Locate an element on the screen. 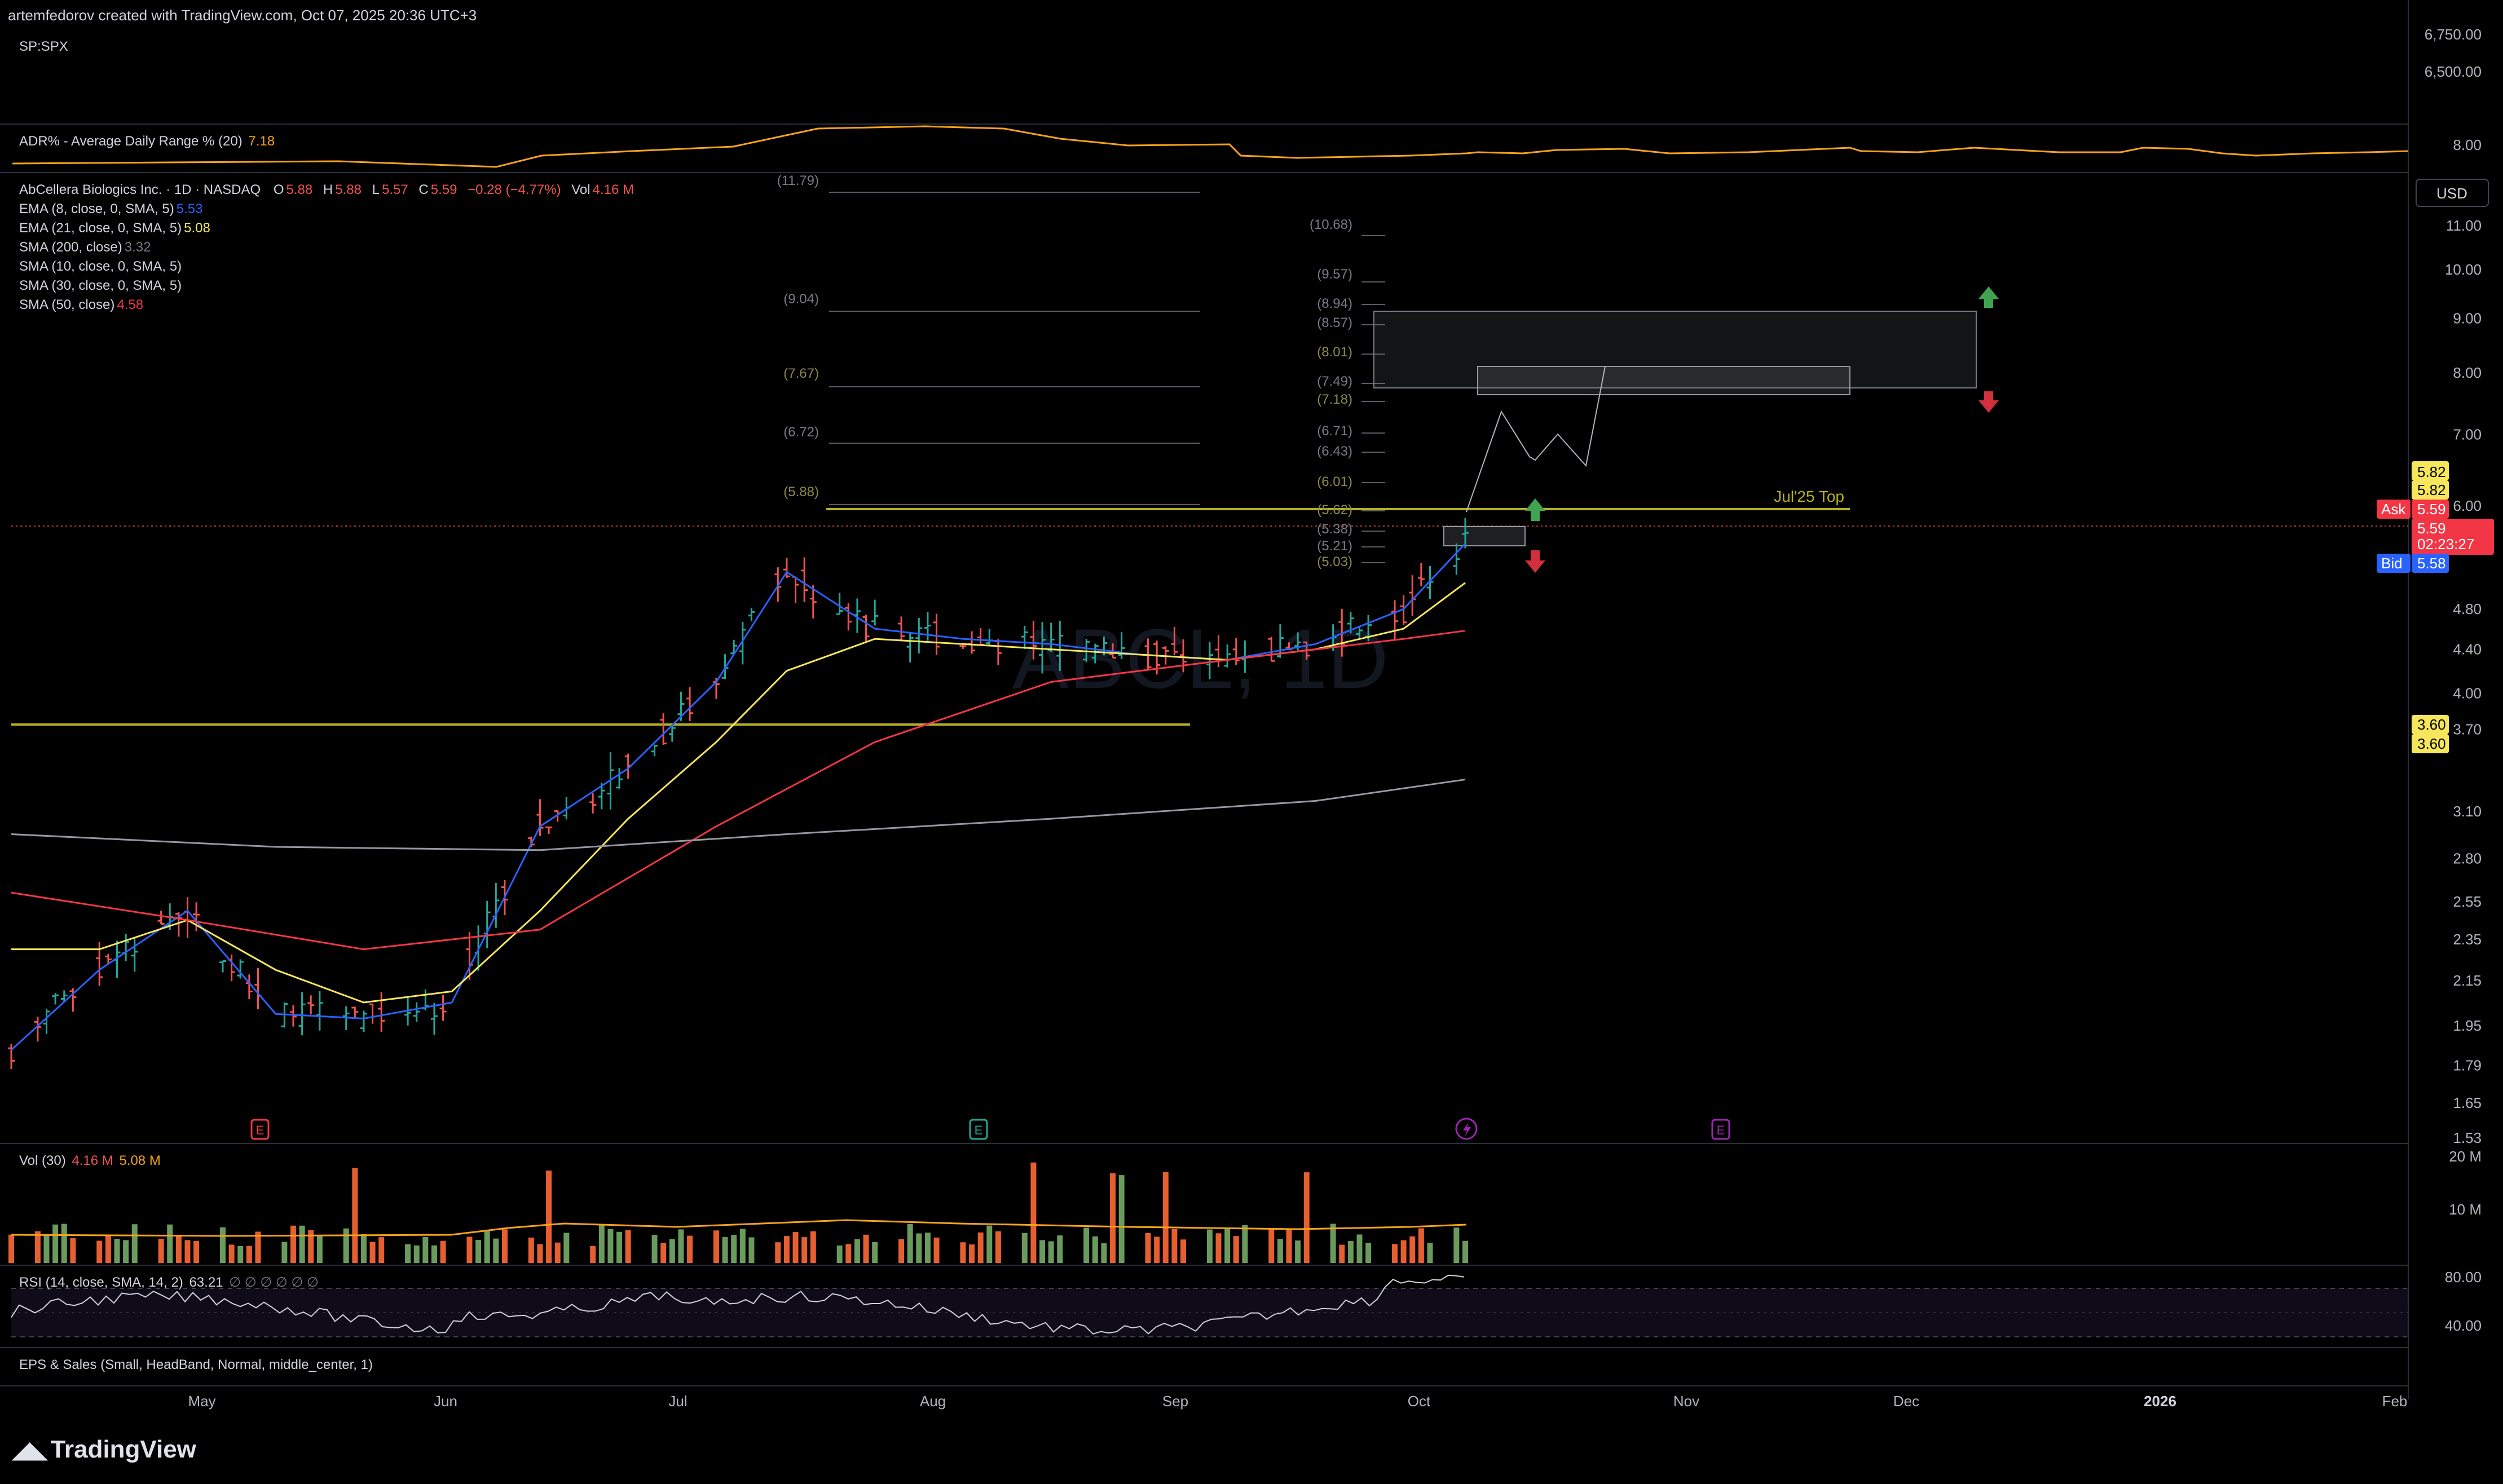  svg-text: 3.60 is located at coordinates (2431, 743).